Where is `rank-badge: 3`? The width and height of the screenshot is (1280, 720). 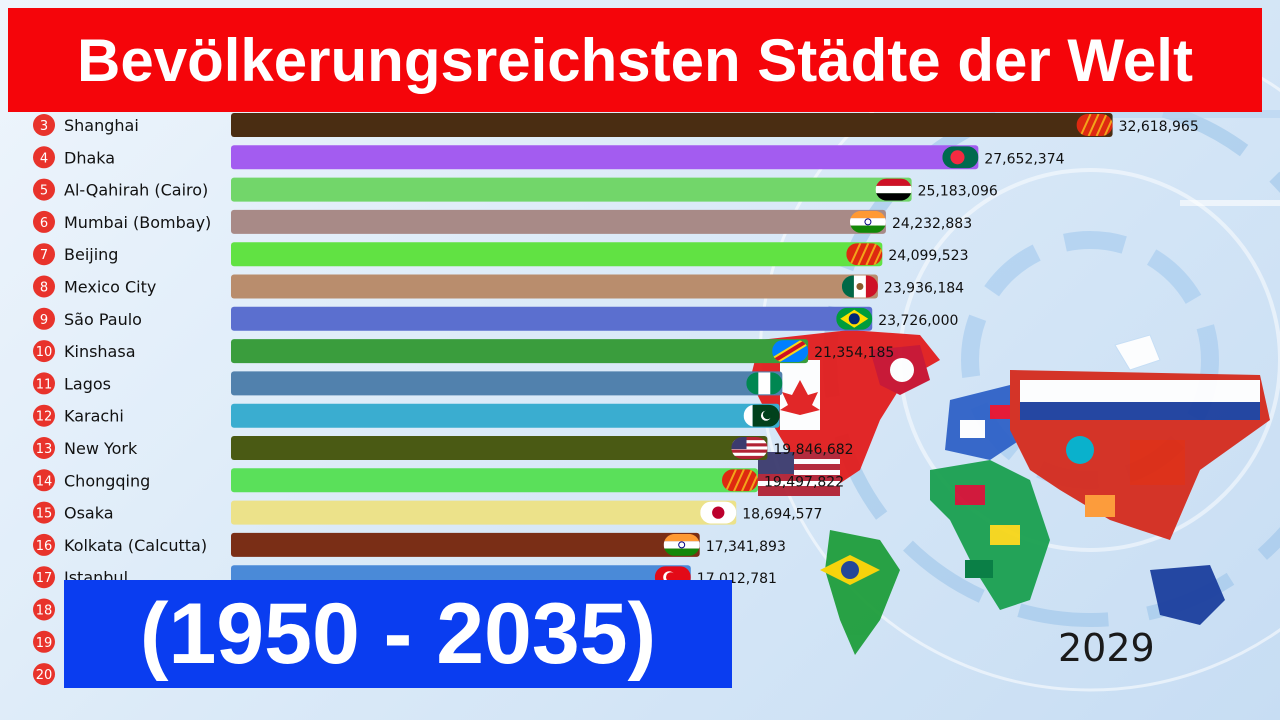 rank-badge: 3 is located at coordinates (44, 125).